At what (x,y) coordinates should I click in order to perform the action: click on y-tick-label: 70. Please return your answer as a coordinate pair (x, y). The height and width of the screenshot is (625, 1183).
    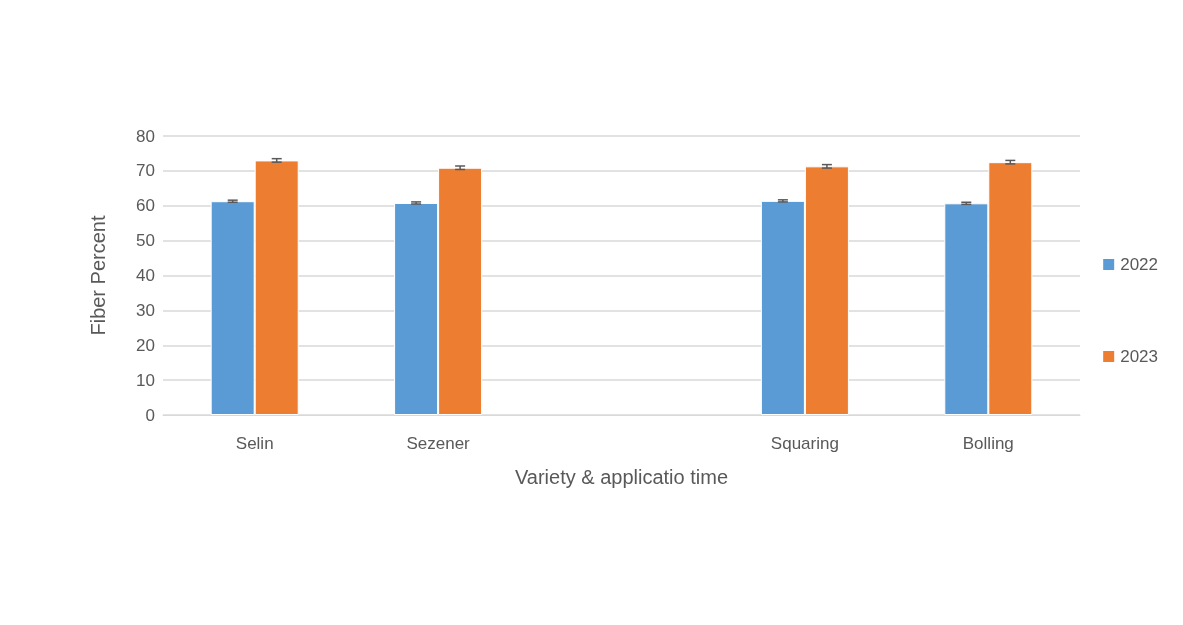
    Looking at the image, I should click on (145, 171).